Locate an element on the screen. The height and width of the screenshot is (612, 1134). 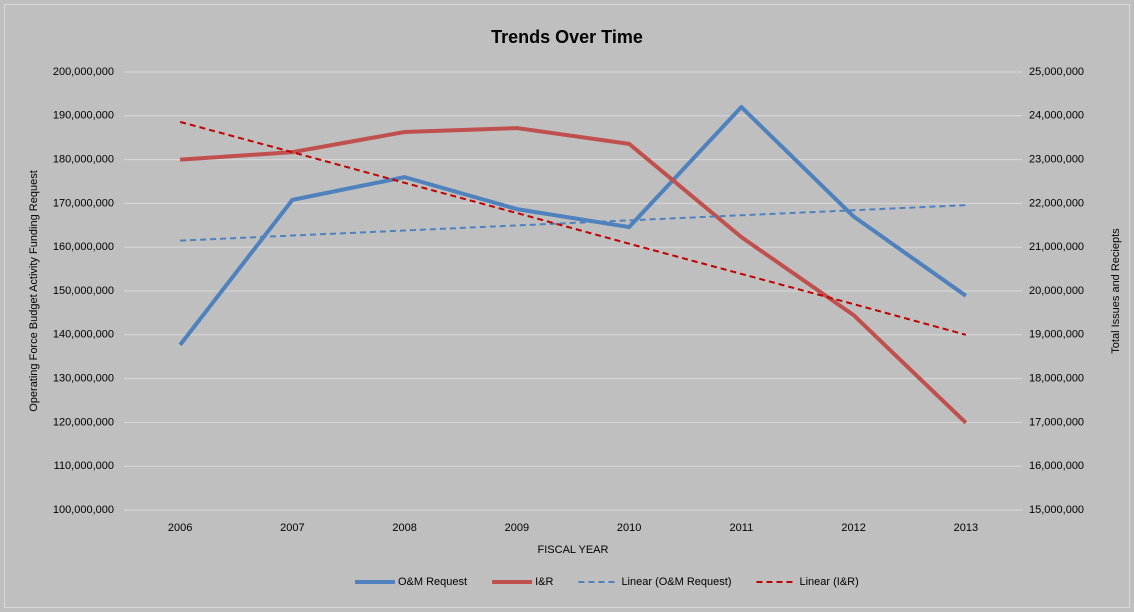
y-tick-label: 170,000,000 is located at coordinates (83, 203).